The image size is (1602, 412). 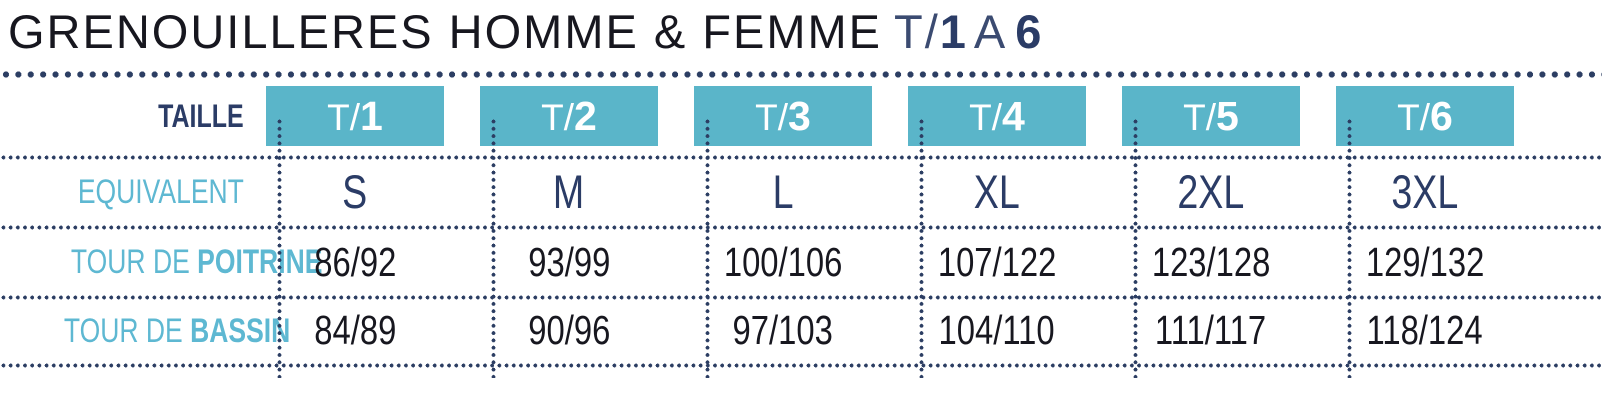 What do you see at coordinates (1211, 116) in the screenshot?
I see `size-header-t5: T/5` at bounding box center [1211, 116].